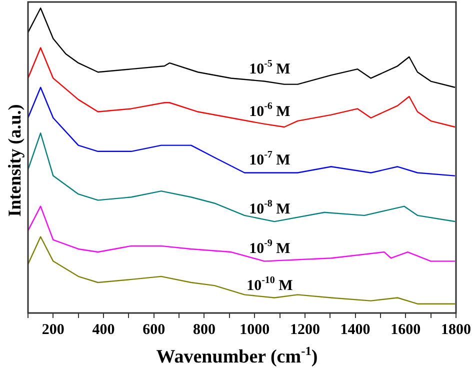 The height and width of the screenshot is (372, 474). What do you see at coordinates (15, 161) in the screenshot?
I see `y-axis-title: Intensity (a.u.)` at bounding box center [15, 161].